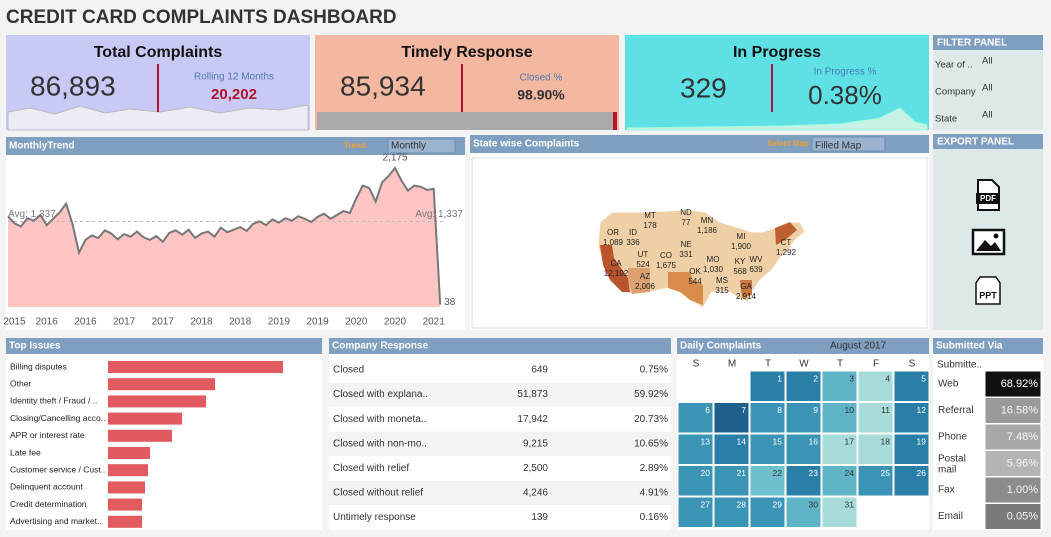  What do you see at coordinates (741, 236) in the screenshot?
I see `state-code: MI` at bounding box center [741, 236].